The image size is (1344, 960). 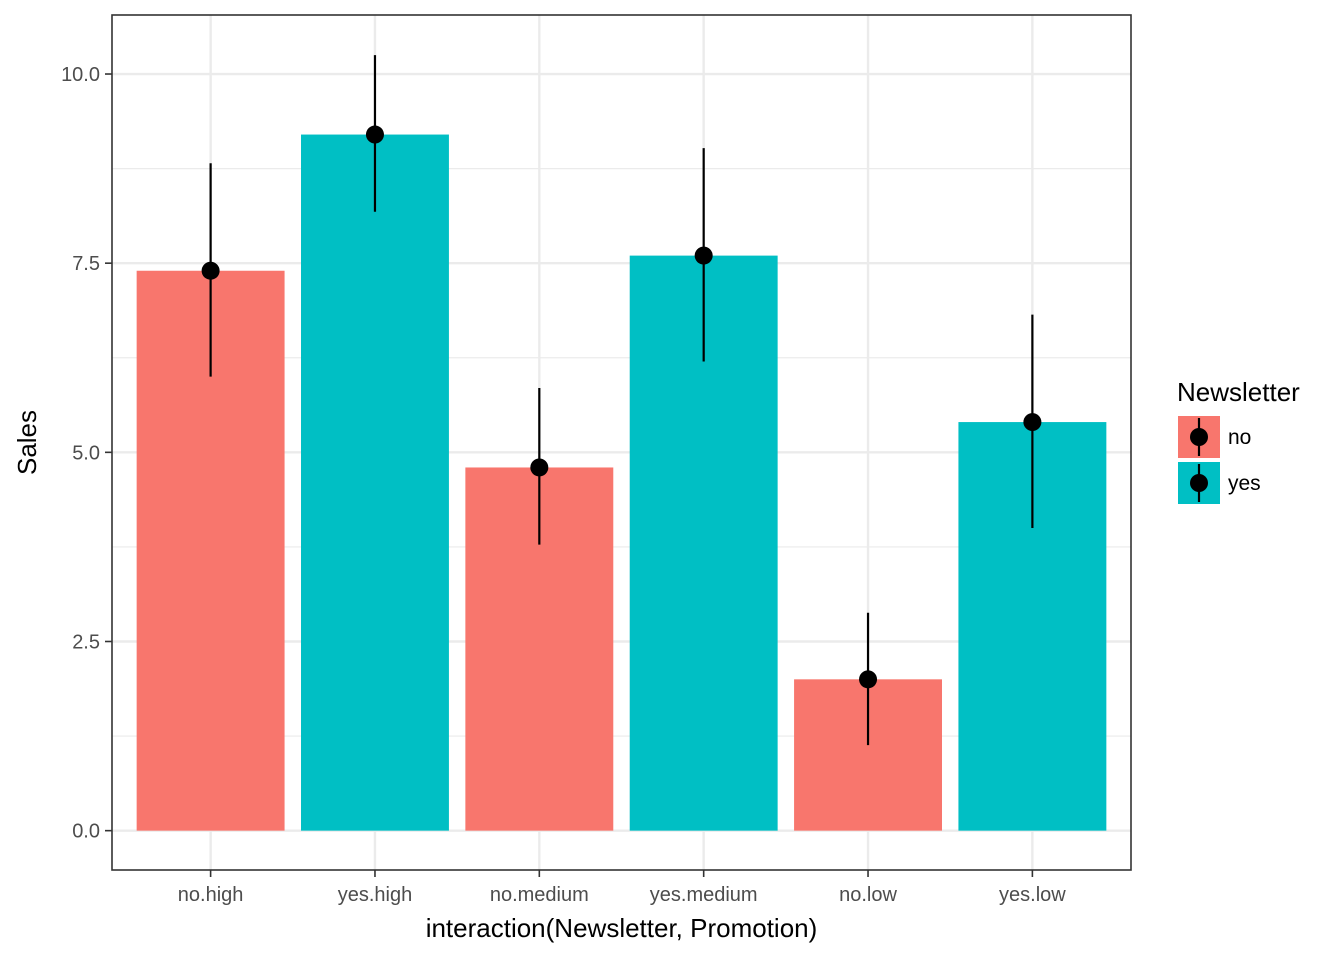 I want to click on mean-point-yes.low, so click(x=1032, y=422).